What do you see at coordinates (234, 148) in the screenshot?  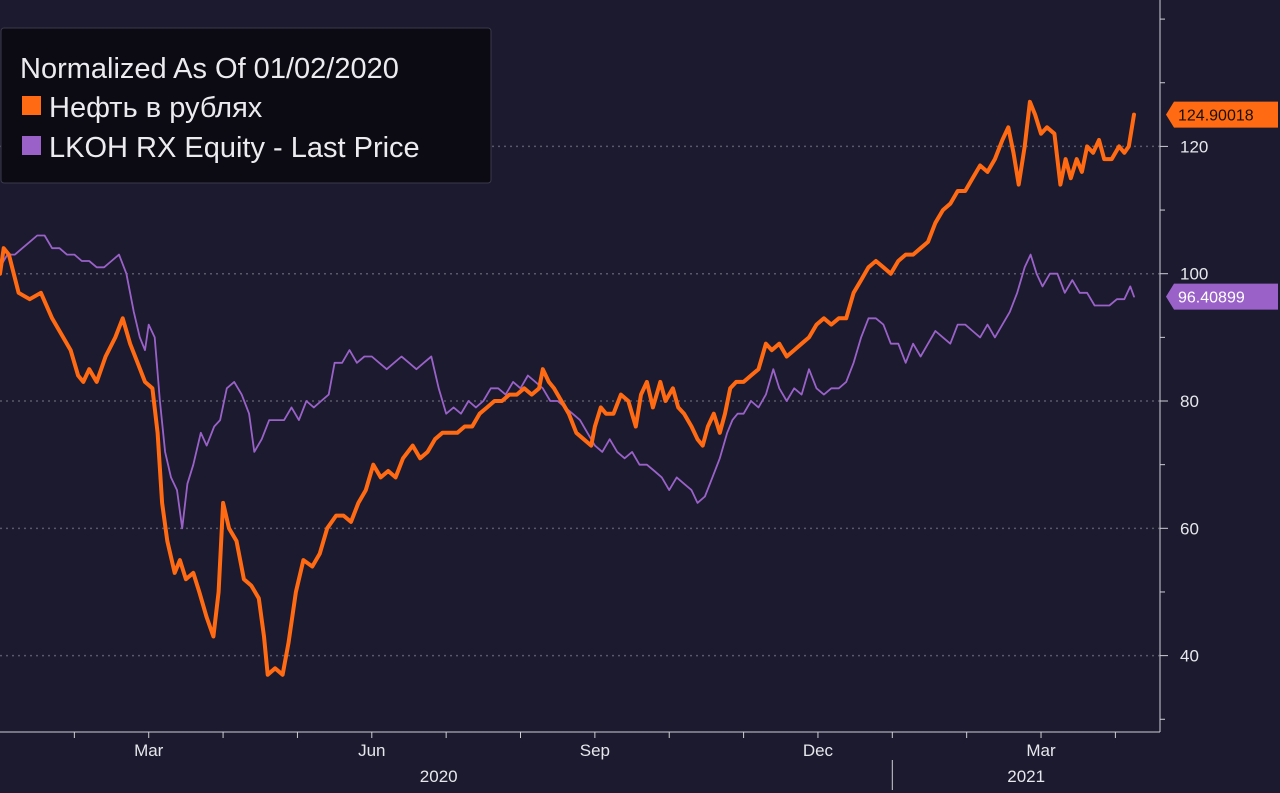 I see `legend-label-lkoh: LKOH RX Equity - Last Price` at bounding box center [234, 148].